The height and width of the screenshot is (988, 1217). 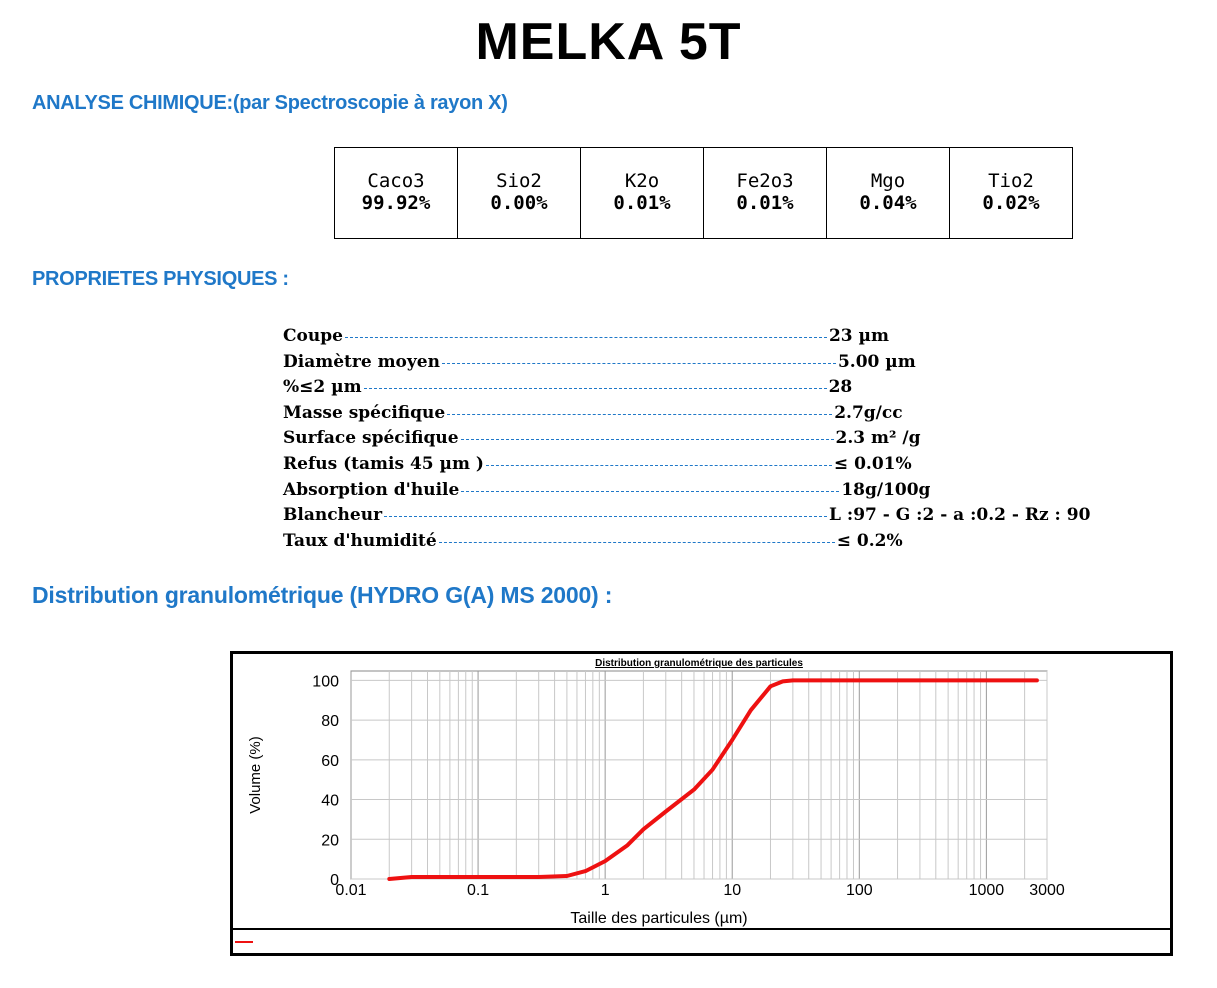 I want to click on property-label: %≤2 µm, so click(x=322, y=387).